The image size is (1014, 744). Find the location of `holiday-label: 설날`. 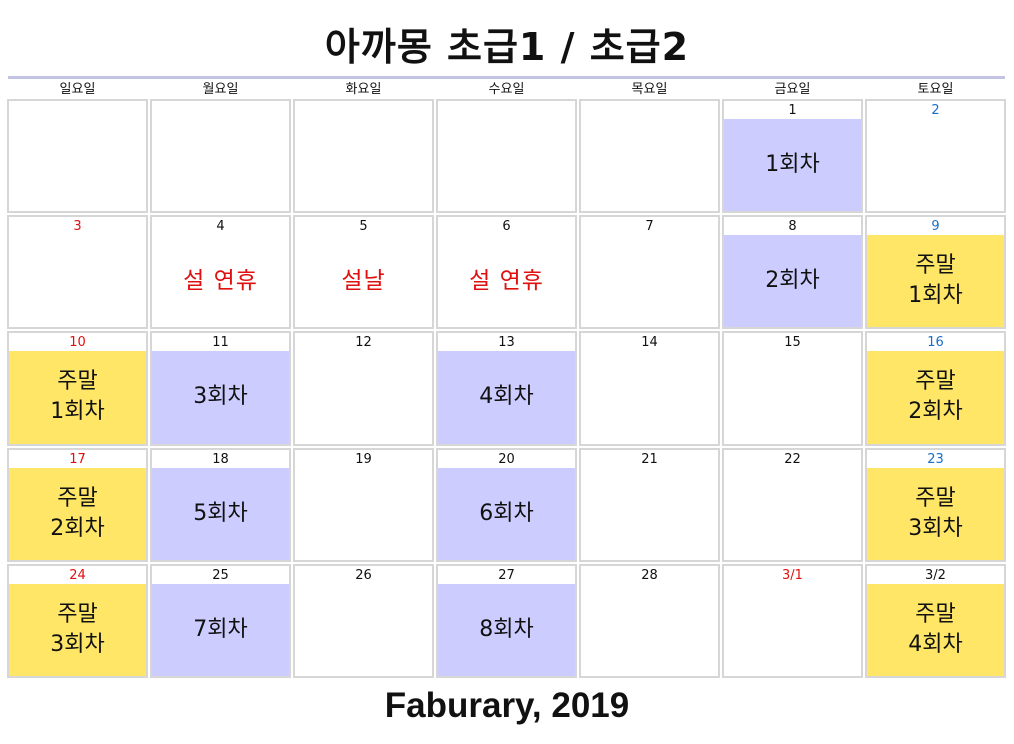

holiday-label: 설날 is located at coordinates (363, 281).